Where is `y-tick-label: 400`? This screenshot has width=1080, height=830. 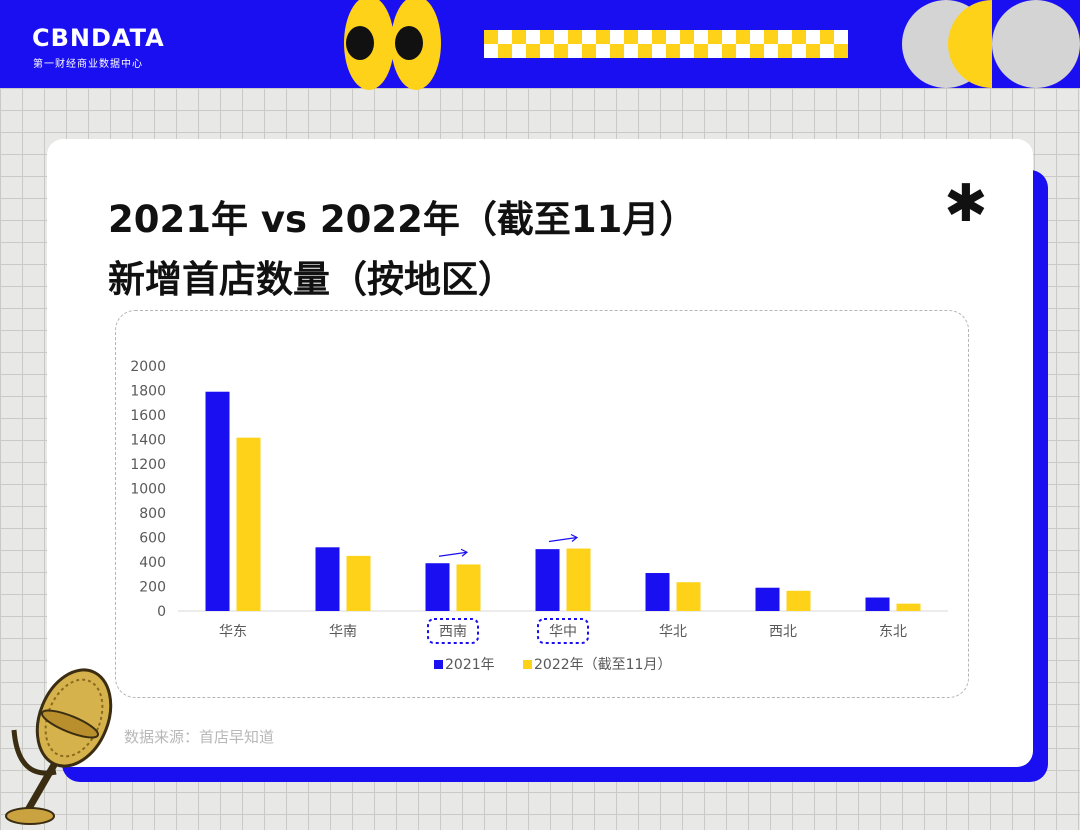 y-tick-label: 400 is located at coordinates (152, 563).